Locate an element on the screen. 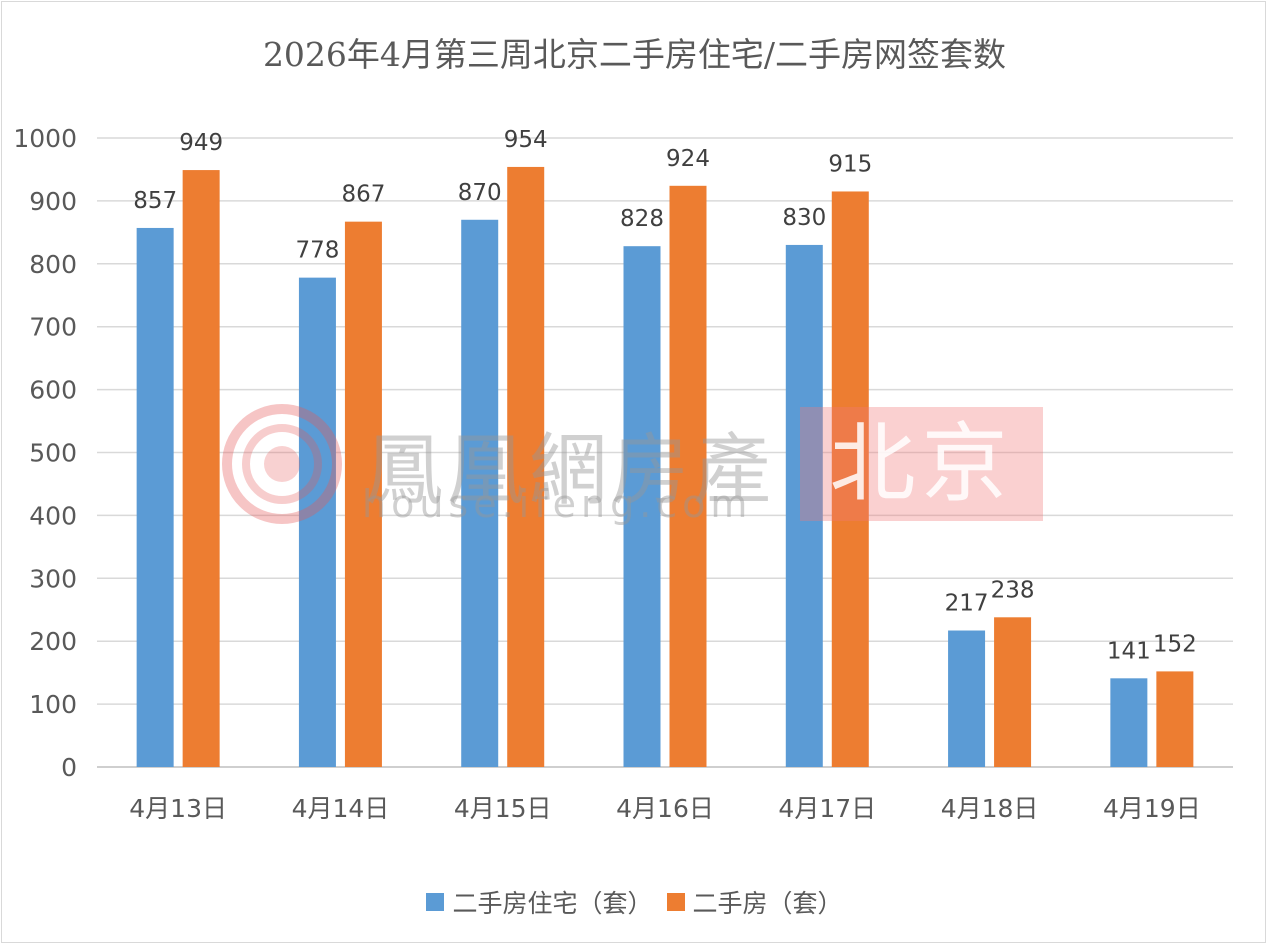  legend-label-series-1: 二手房住宅（套） is located at coordinates (552, 903).